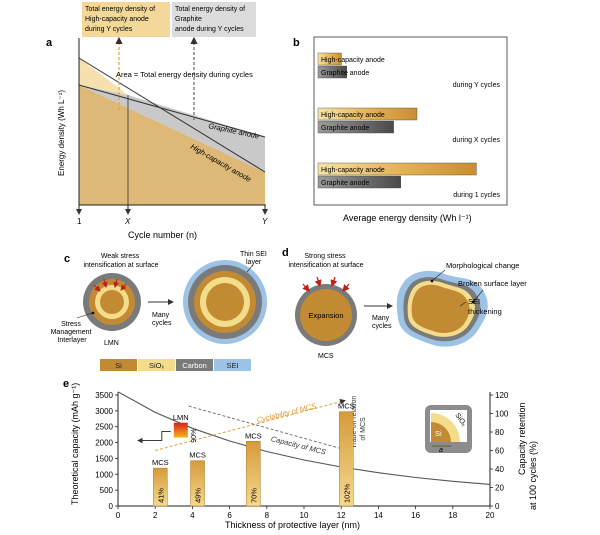 This screenshot has width=600, height=535. What do you see at coordinates (67, 259) in the screenshot?
I see `panel-c-label: c` at bounding box center [67, 259].